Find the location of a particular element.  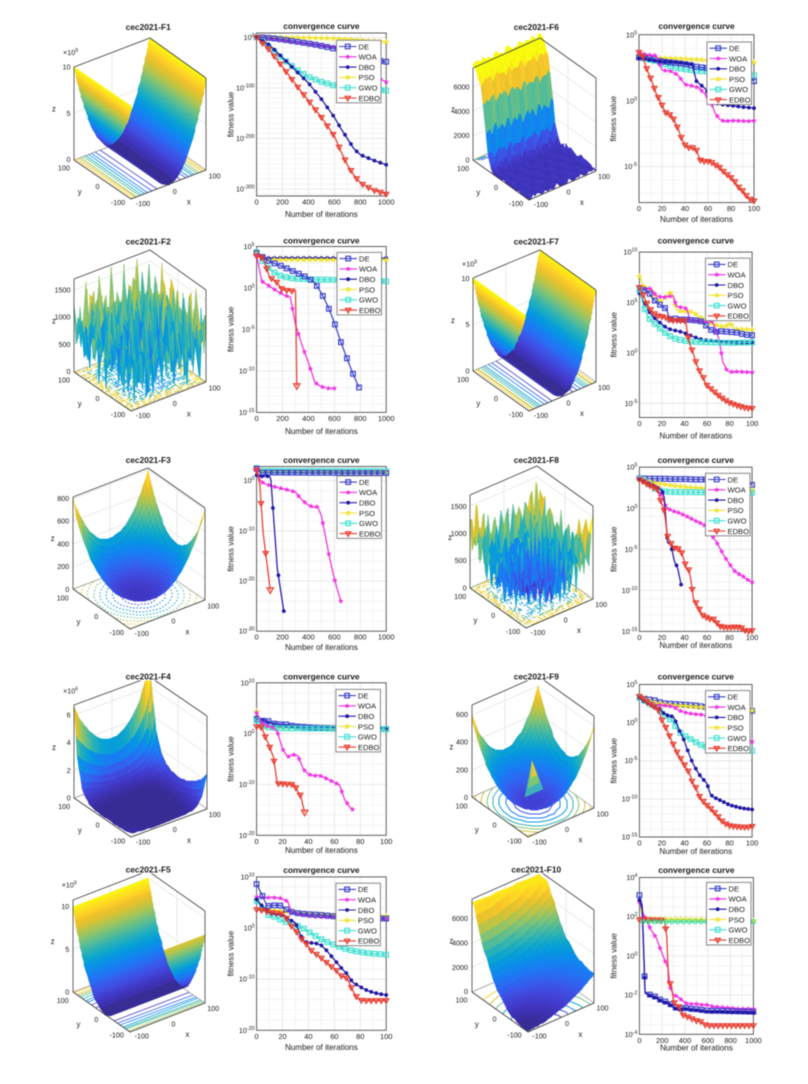

svg-text: 10 is located at coordinates (466, 278).